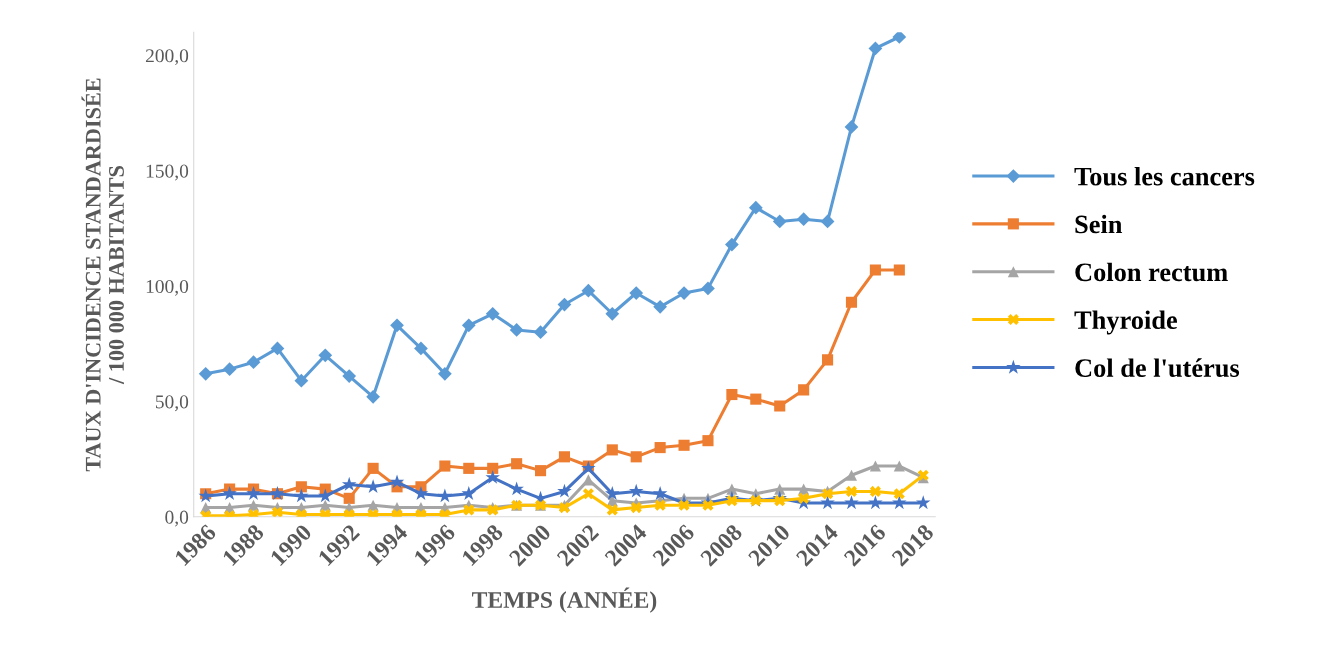 This screenshot has width=1336, height=646. What do you see at coordinates (172, 403) in the screenshot?
I see `y-tick-label: 50,0` at bounding box center [172, 403].